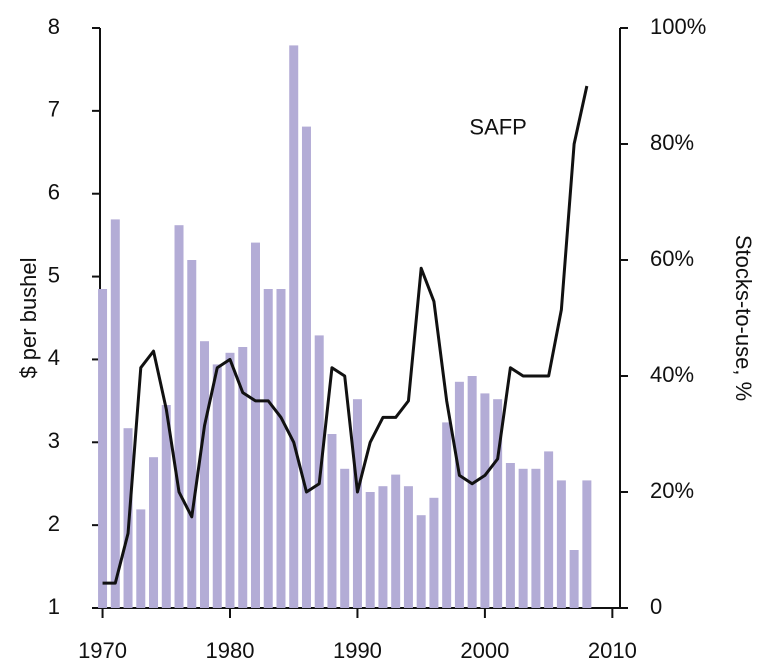 This screenshot has height=672, width=769. What do you see at coordinates (678, 26) in the screenshot?
I see `y2-tick-label: 100%` at bounding box center [678, 26].